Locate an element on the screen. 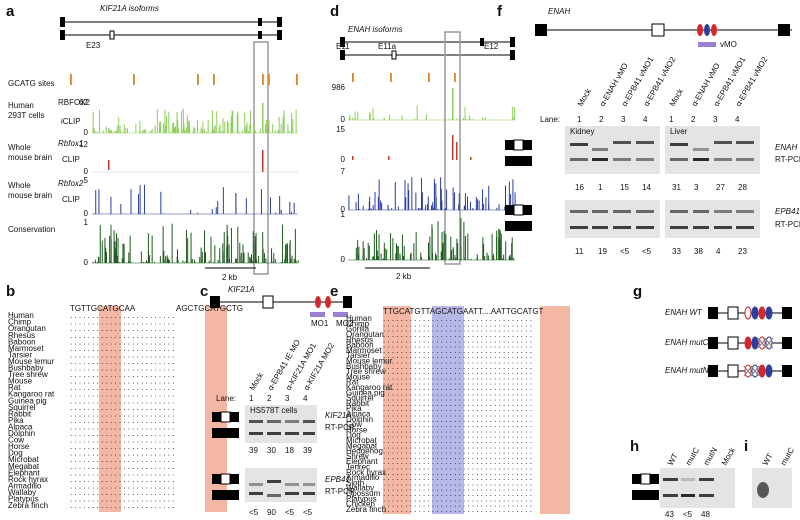  label: E23 is located at coordinates (93, 45).